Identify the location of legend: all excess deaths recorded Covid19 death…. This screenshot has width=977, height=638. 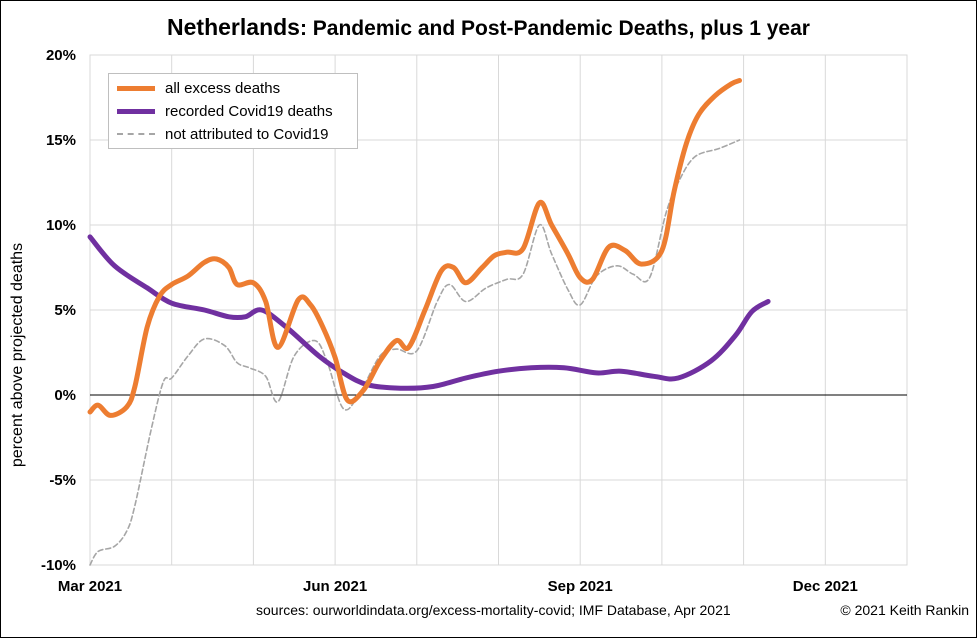
(233, 111).